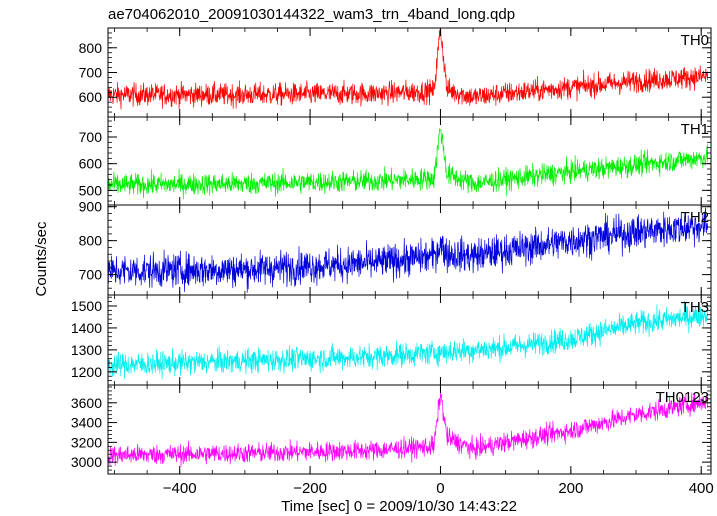 The width and height of the screenshot is (717, 516). Describe the element at coordinates (408, 69) in the screenshot. I see `series-th0` at that location.